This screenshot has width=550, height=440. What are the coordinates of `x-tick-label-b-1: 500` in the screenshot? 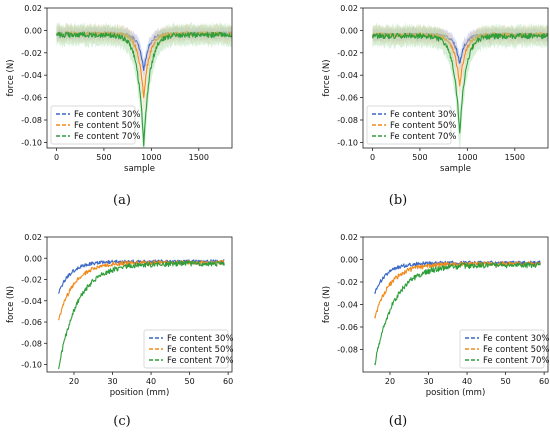 It's located at (419, 157).